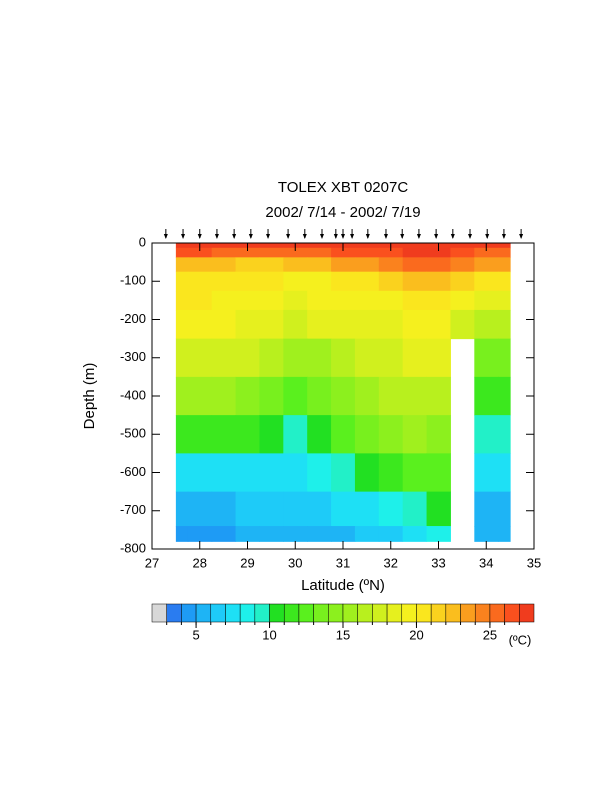 This screenshot has height=797, width=612. What do you see at coordinates (195, 634) in the screenshot?
I see `colorbar-tick-label: 5` at bounding box center [195, 634].